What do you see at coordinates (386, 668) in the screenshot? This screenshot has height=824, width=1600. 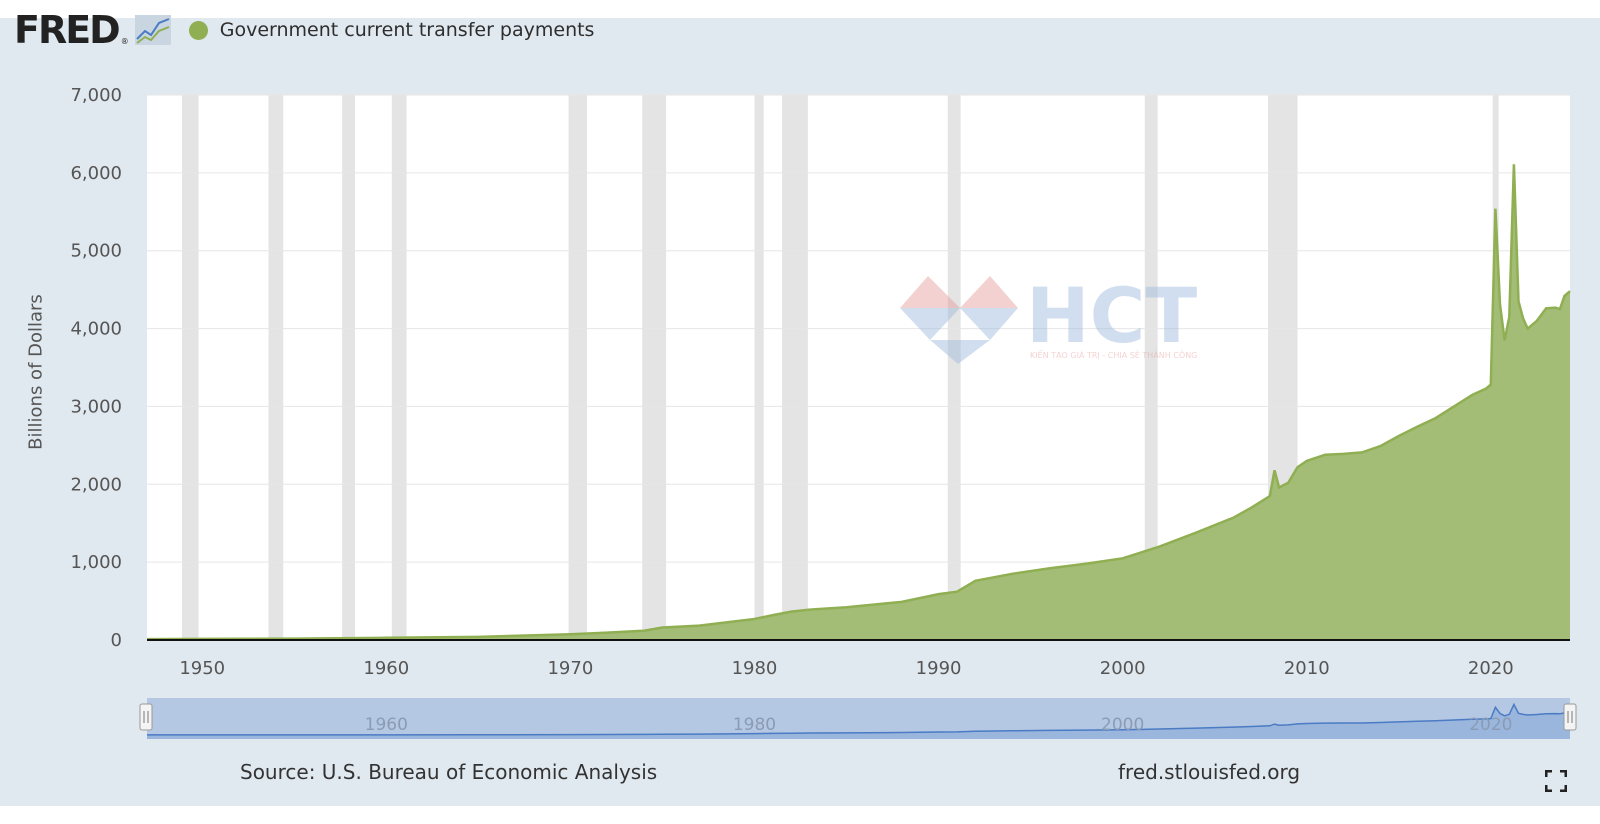 I see `x-tick-label: 1960` at bounding box center [386, 668].